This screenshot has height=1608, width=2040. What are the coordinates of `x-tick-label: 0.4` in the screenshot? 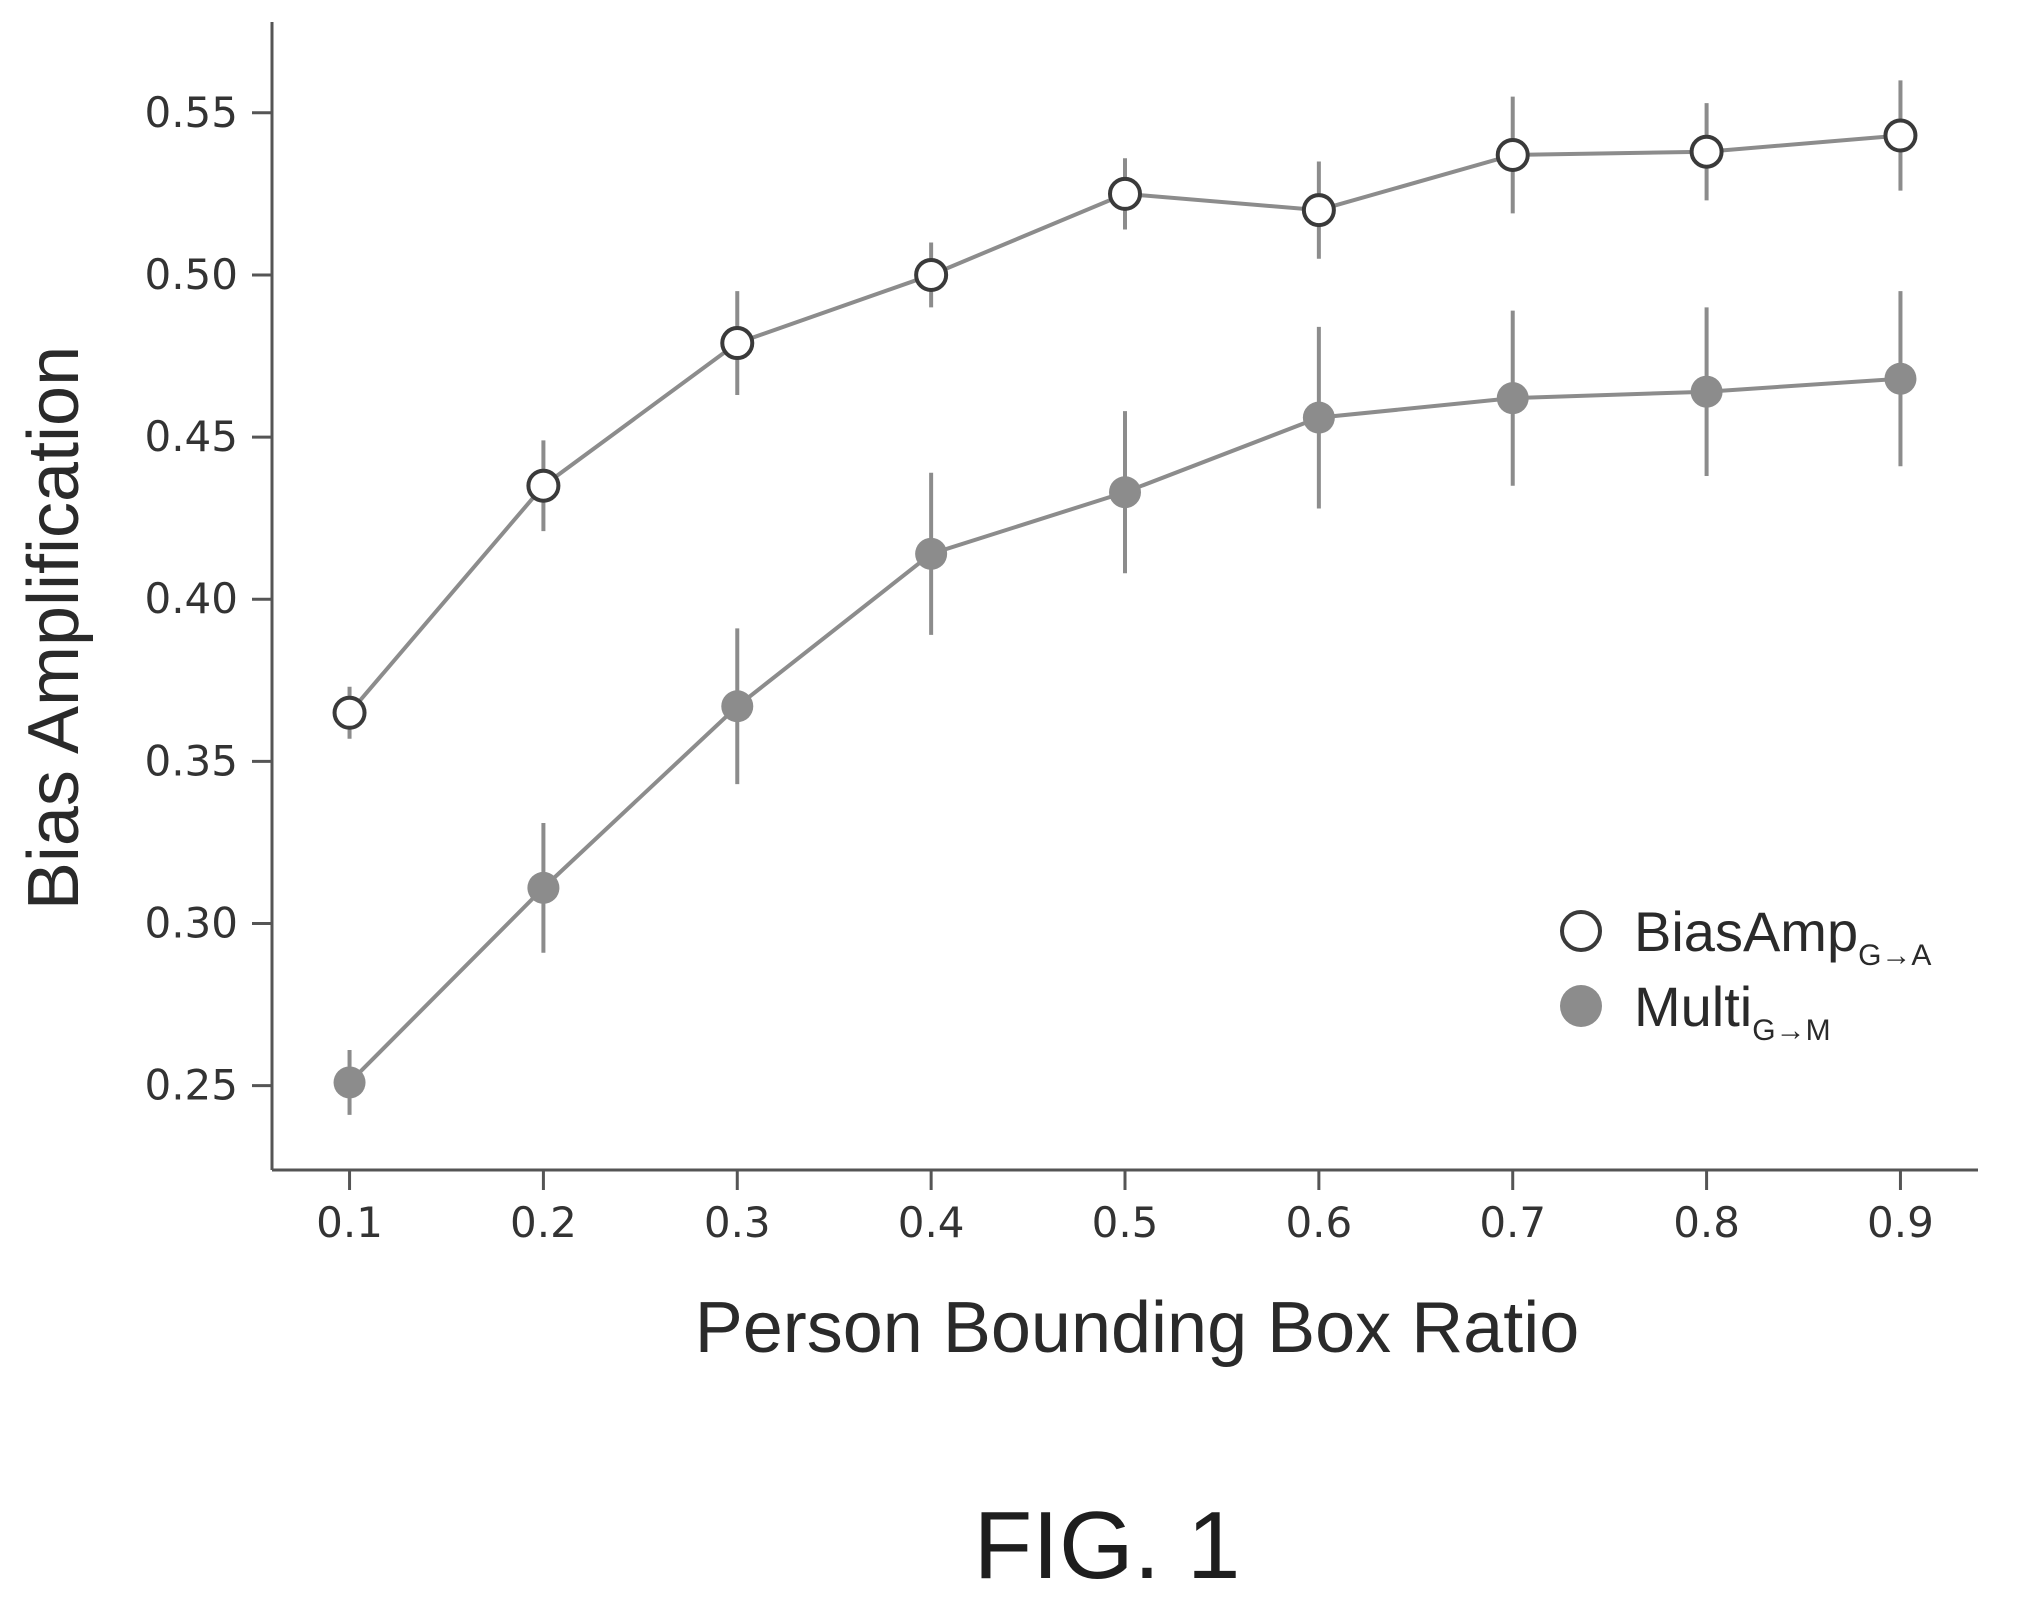 It's located at (931, 1222).